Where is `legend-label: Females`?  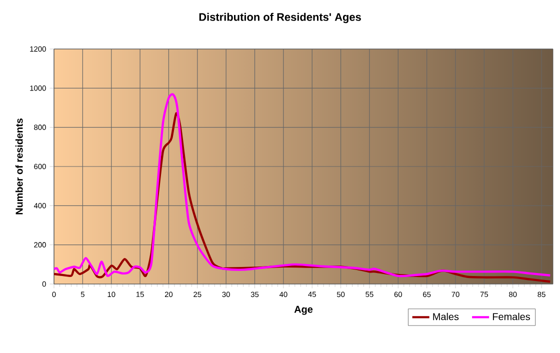
legend-label: Females is located at coordinates (511, 316).